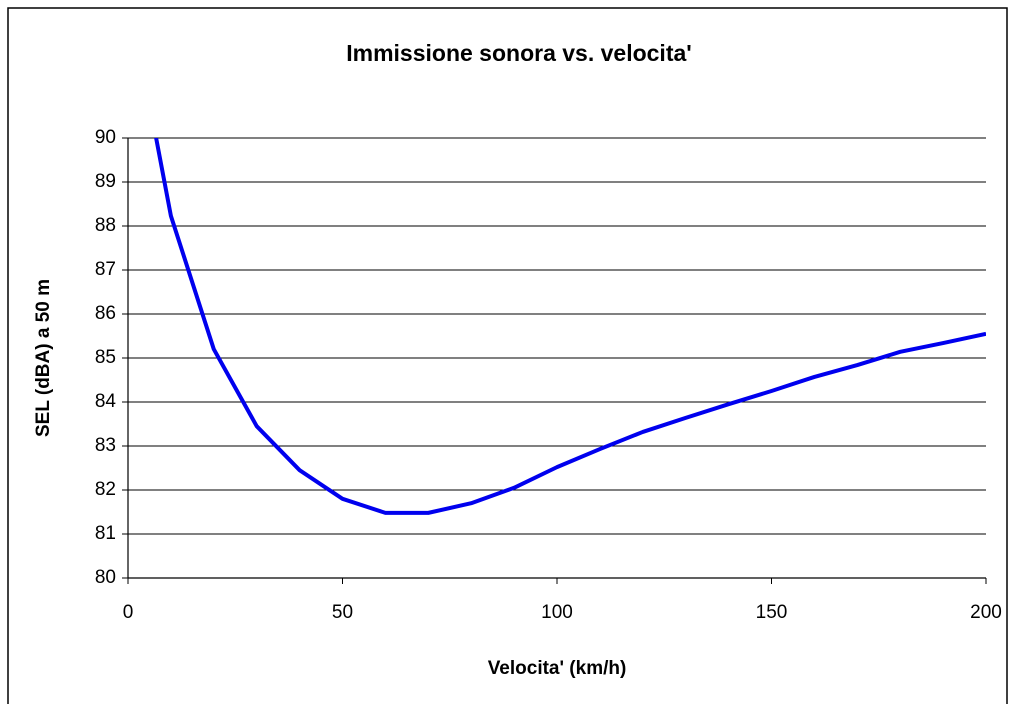 The image size is (1015, 704). What do you see at coordinates (106, 401) in the screenshot?
I see `y-tick-label: 84` at bounding box center [106, 401].